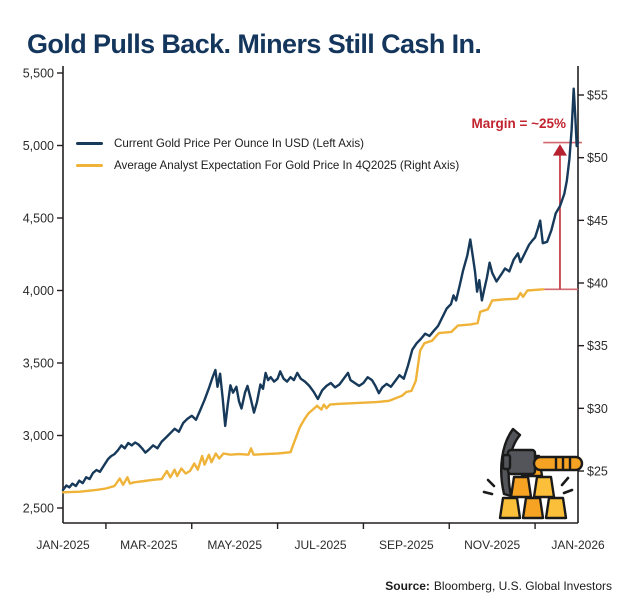 This screenshot has width=625, height=608. I want to click on right-axis-tick-label: $30, so click(597, 409).